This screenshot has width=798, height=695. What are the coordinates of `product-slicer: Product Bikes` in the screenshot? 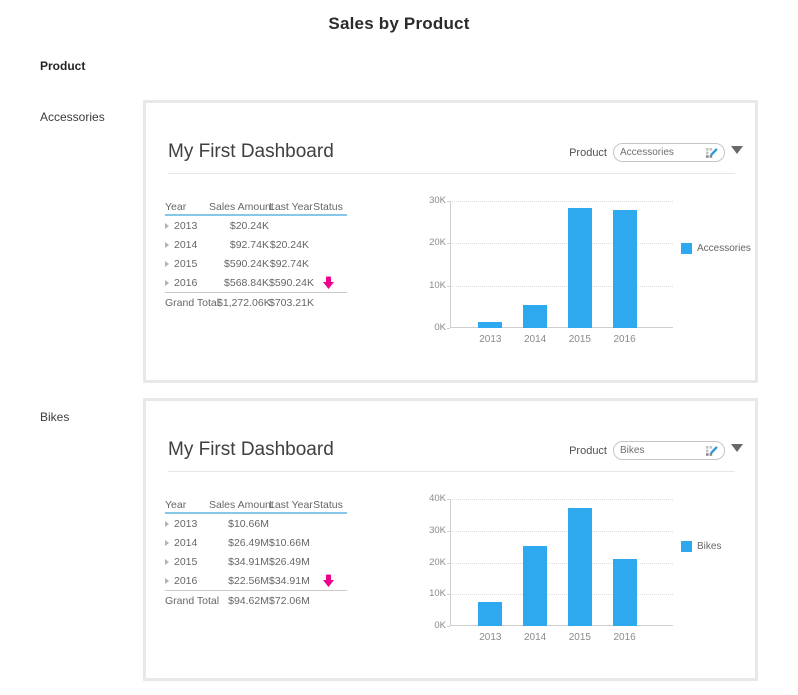 It's located at (656, 450).